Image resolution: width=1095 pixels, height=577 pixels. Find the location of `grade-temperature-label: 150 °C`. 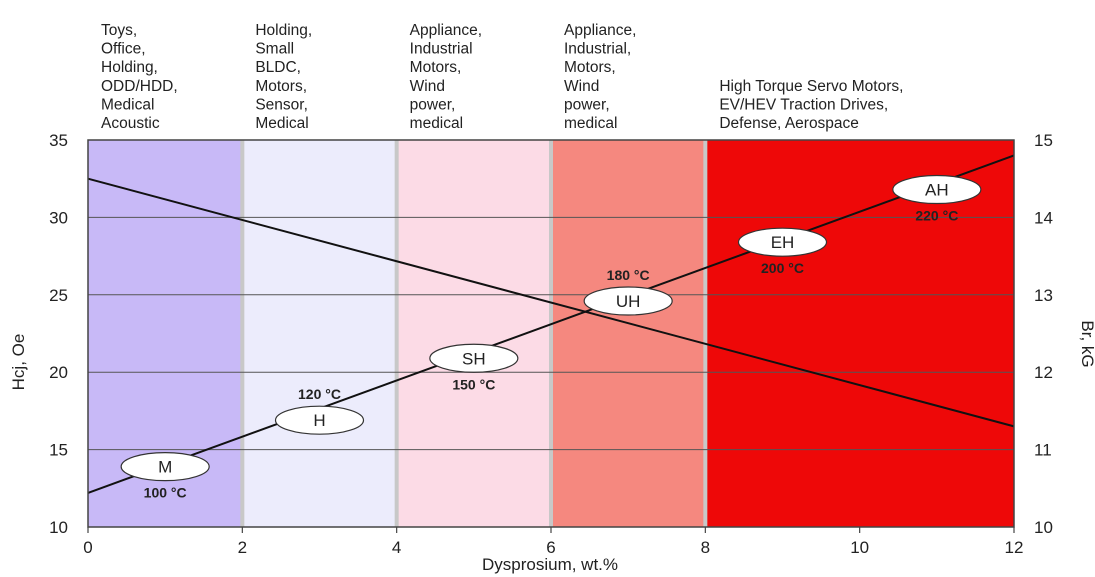

grade-temperature-label: 150 °C is located at coordinates (473, 384).